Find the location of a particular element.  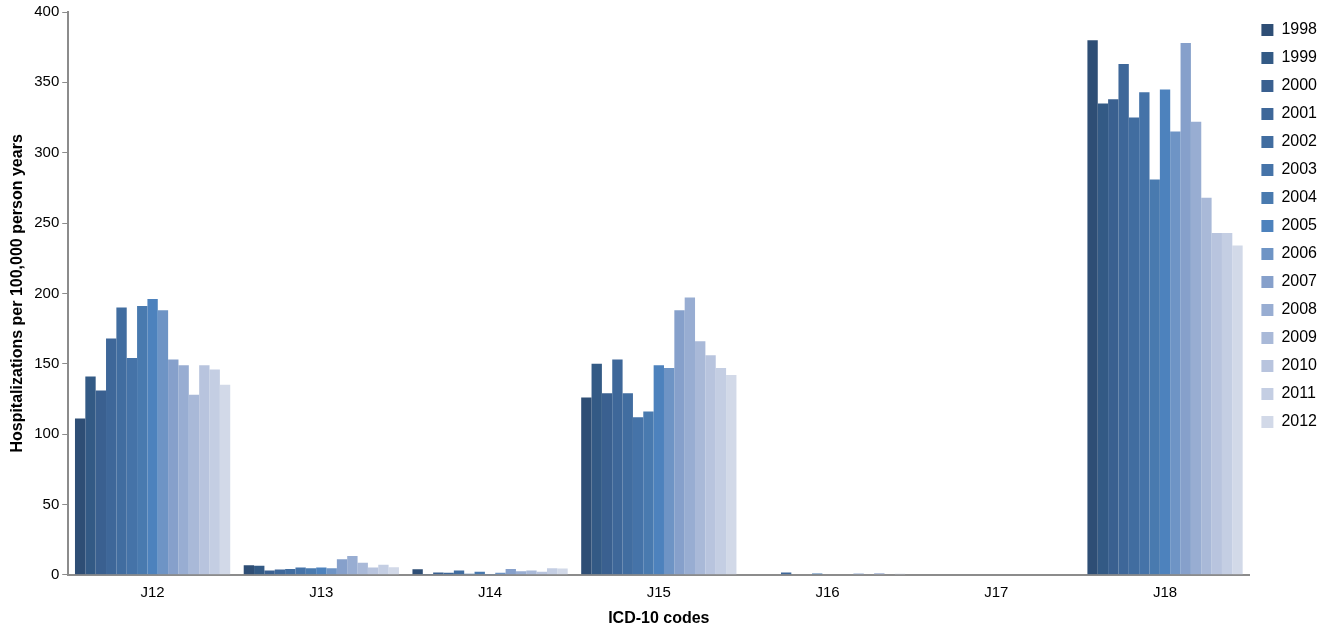

legend-label: 2012 is located at coordinates (1299, 421).